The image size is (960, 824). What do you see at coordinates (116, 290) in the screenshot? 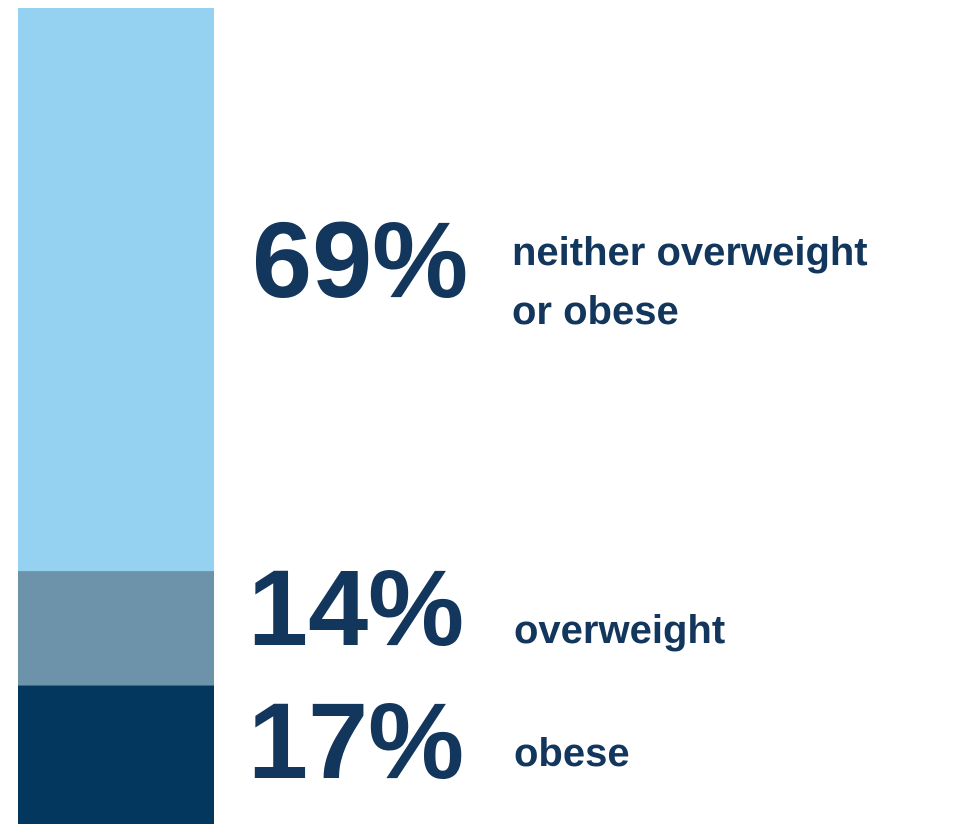
I see `bar-segment-neither-overweight-or-obese` at bounding box center [116, 290].